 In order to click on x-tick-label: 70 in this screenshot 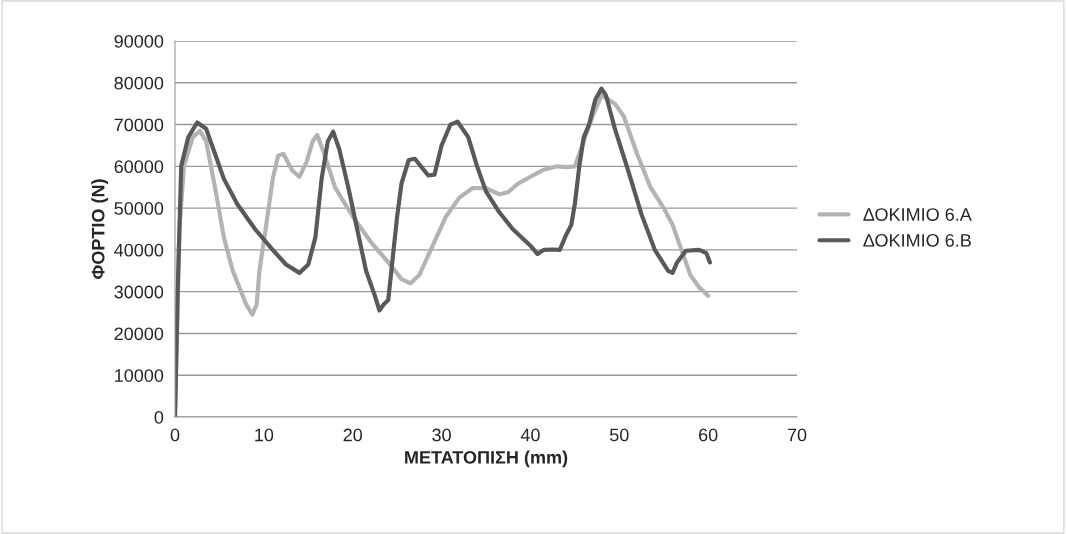, I will do `click(797, 435)`.